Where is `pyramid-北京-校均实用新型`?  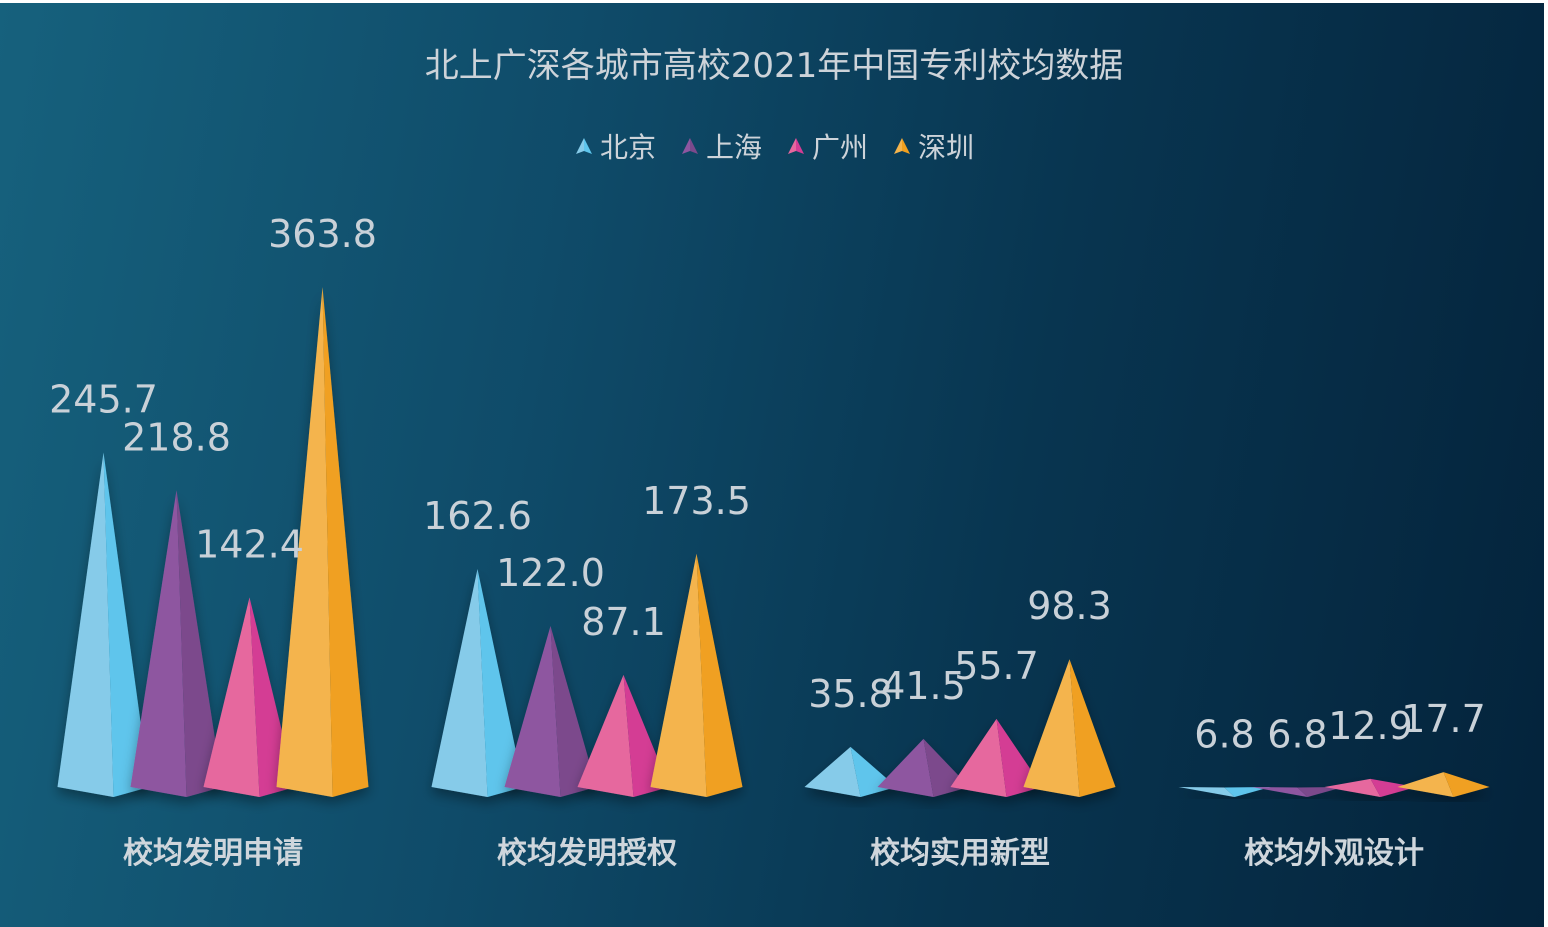
pyramid-北京-校均实用新型 is located at coordinates (850, 771).